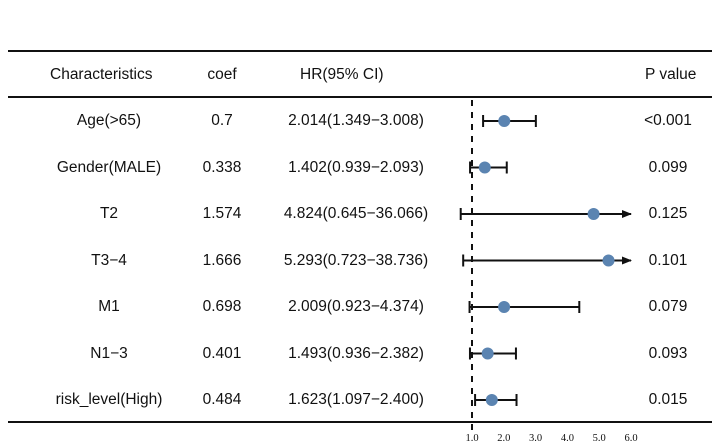  Describe the element at coordinates (535, 438) in the screenshot. I see `x-tick-label: 3.0` at that location.